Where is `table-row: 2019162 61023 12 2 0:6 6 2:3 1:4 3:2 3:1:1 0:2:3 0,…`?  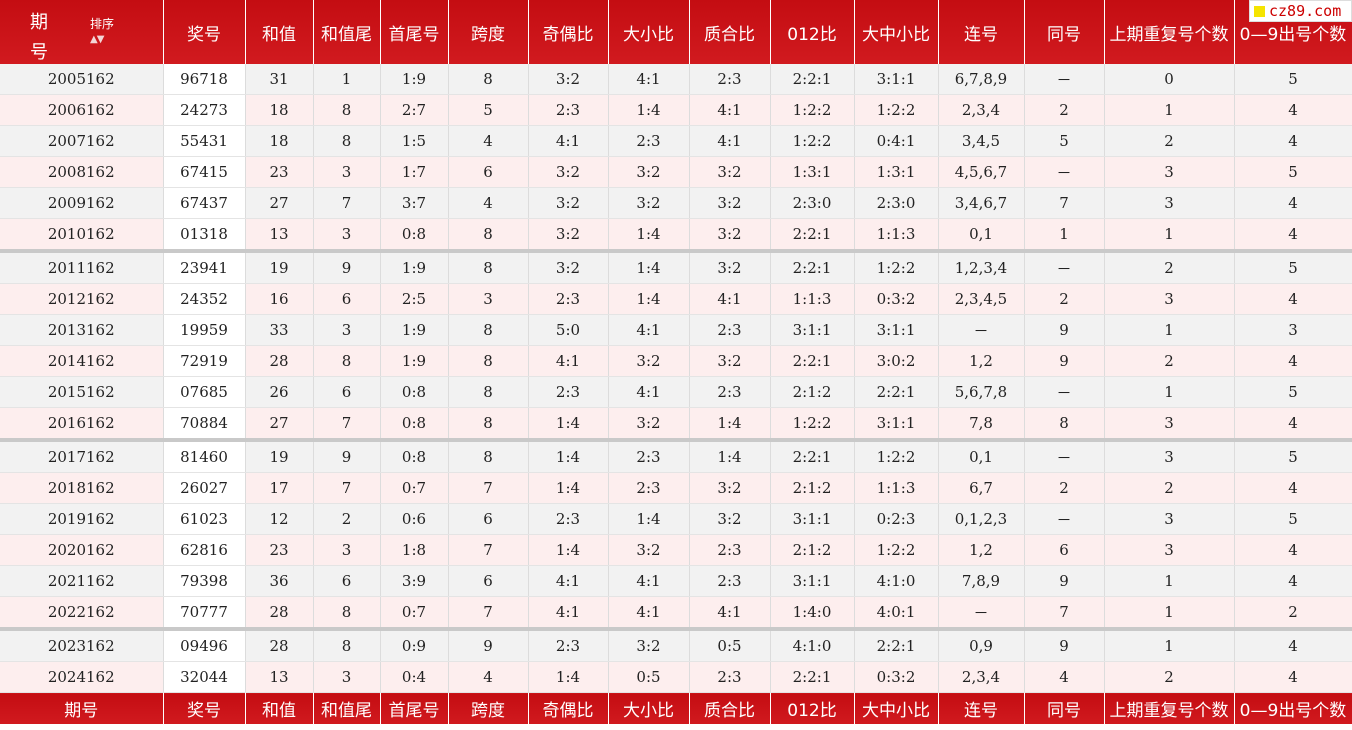
table-row: 2019162 61023 12 2 0:6 6 2:3 1:4 3:2 3:1:1 0:2:3 0,… is located at coordinates (676, 519).